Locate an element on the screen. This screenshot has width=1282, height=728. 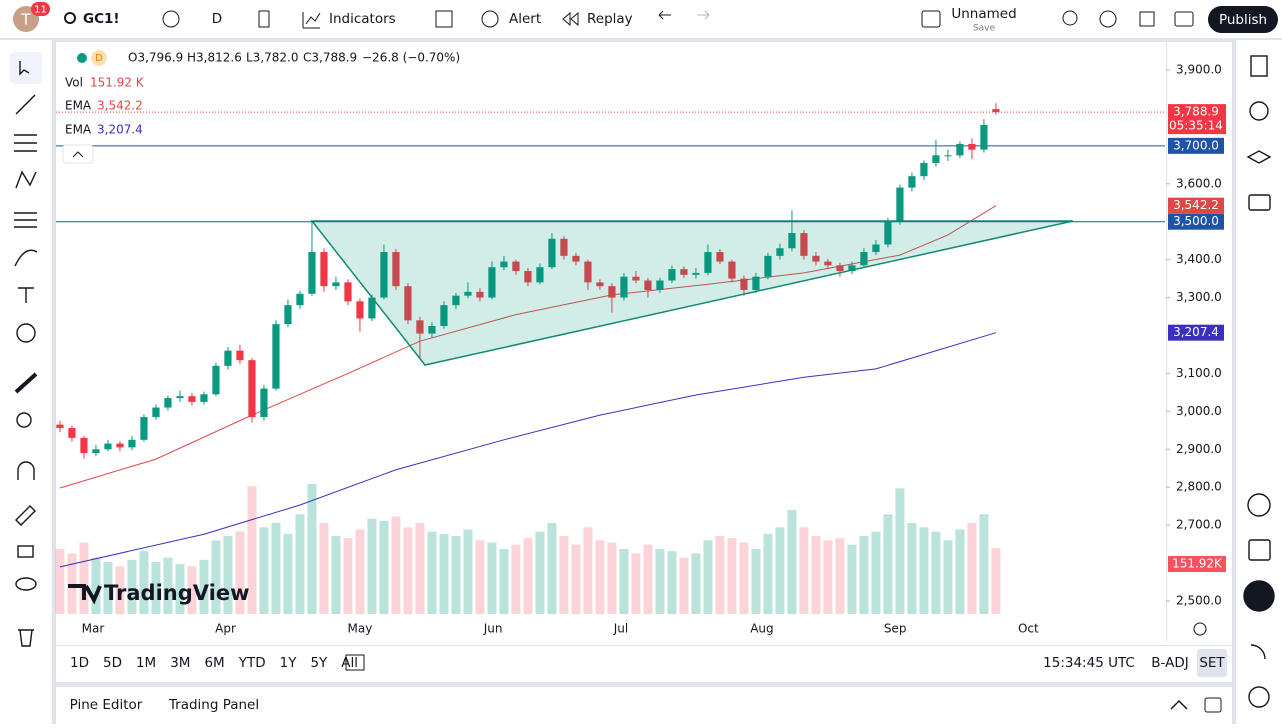
chevron is located at coordinates (78, 154).